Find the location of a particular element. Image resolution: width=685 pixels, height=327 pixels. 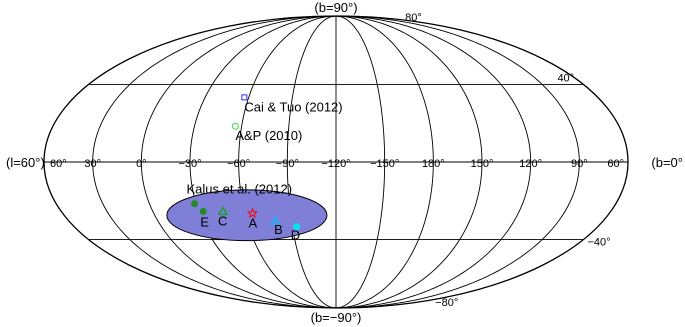

point-cai-tuo-2012-label: Cai & Tuo (2012) is located at coordinates (293, 106).